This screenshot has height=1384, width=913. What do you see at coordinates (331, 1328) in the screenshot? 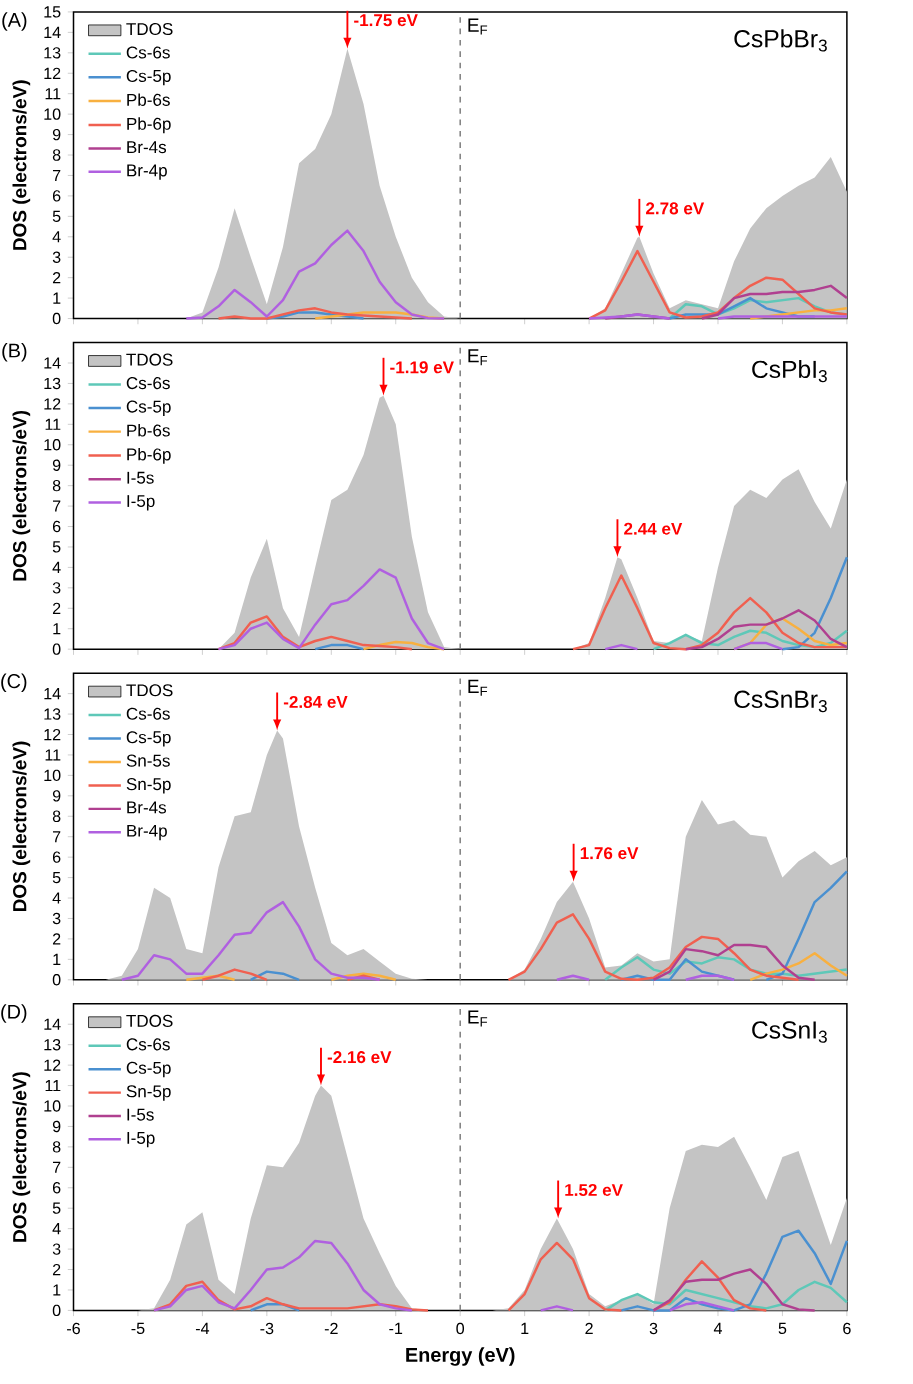
I see `x-tick-label: -2` at bounding box center [331, 1328].